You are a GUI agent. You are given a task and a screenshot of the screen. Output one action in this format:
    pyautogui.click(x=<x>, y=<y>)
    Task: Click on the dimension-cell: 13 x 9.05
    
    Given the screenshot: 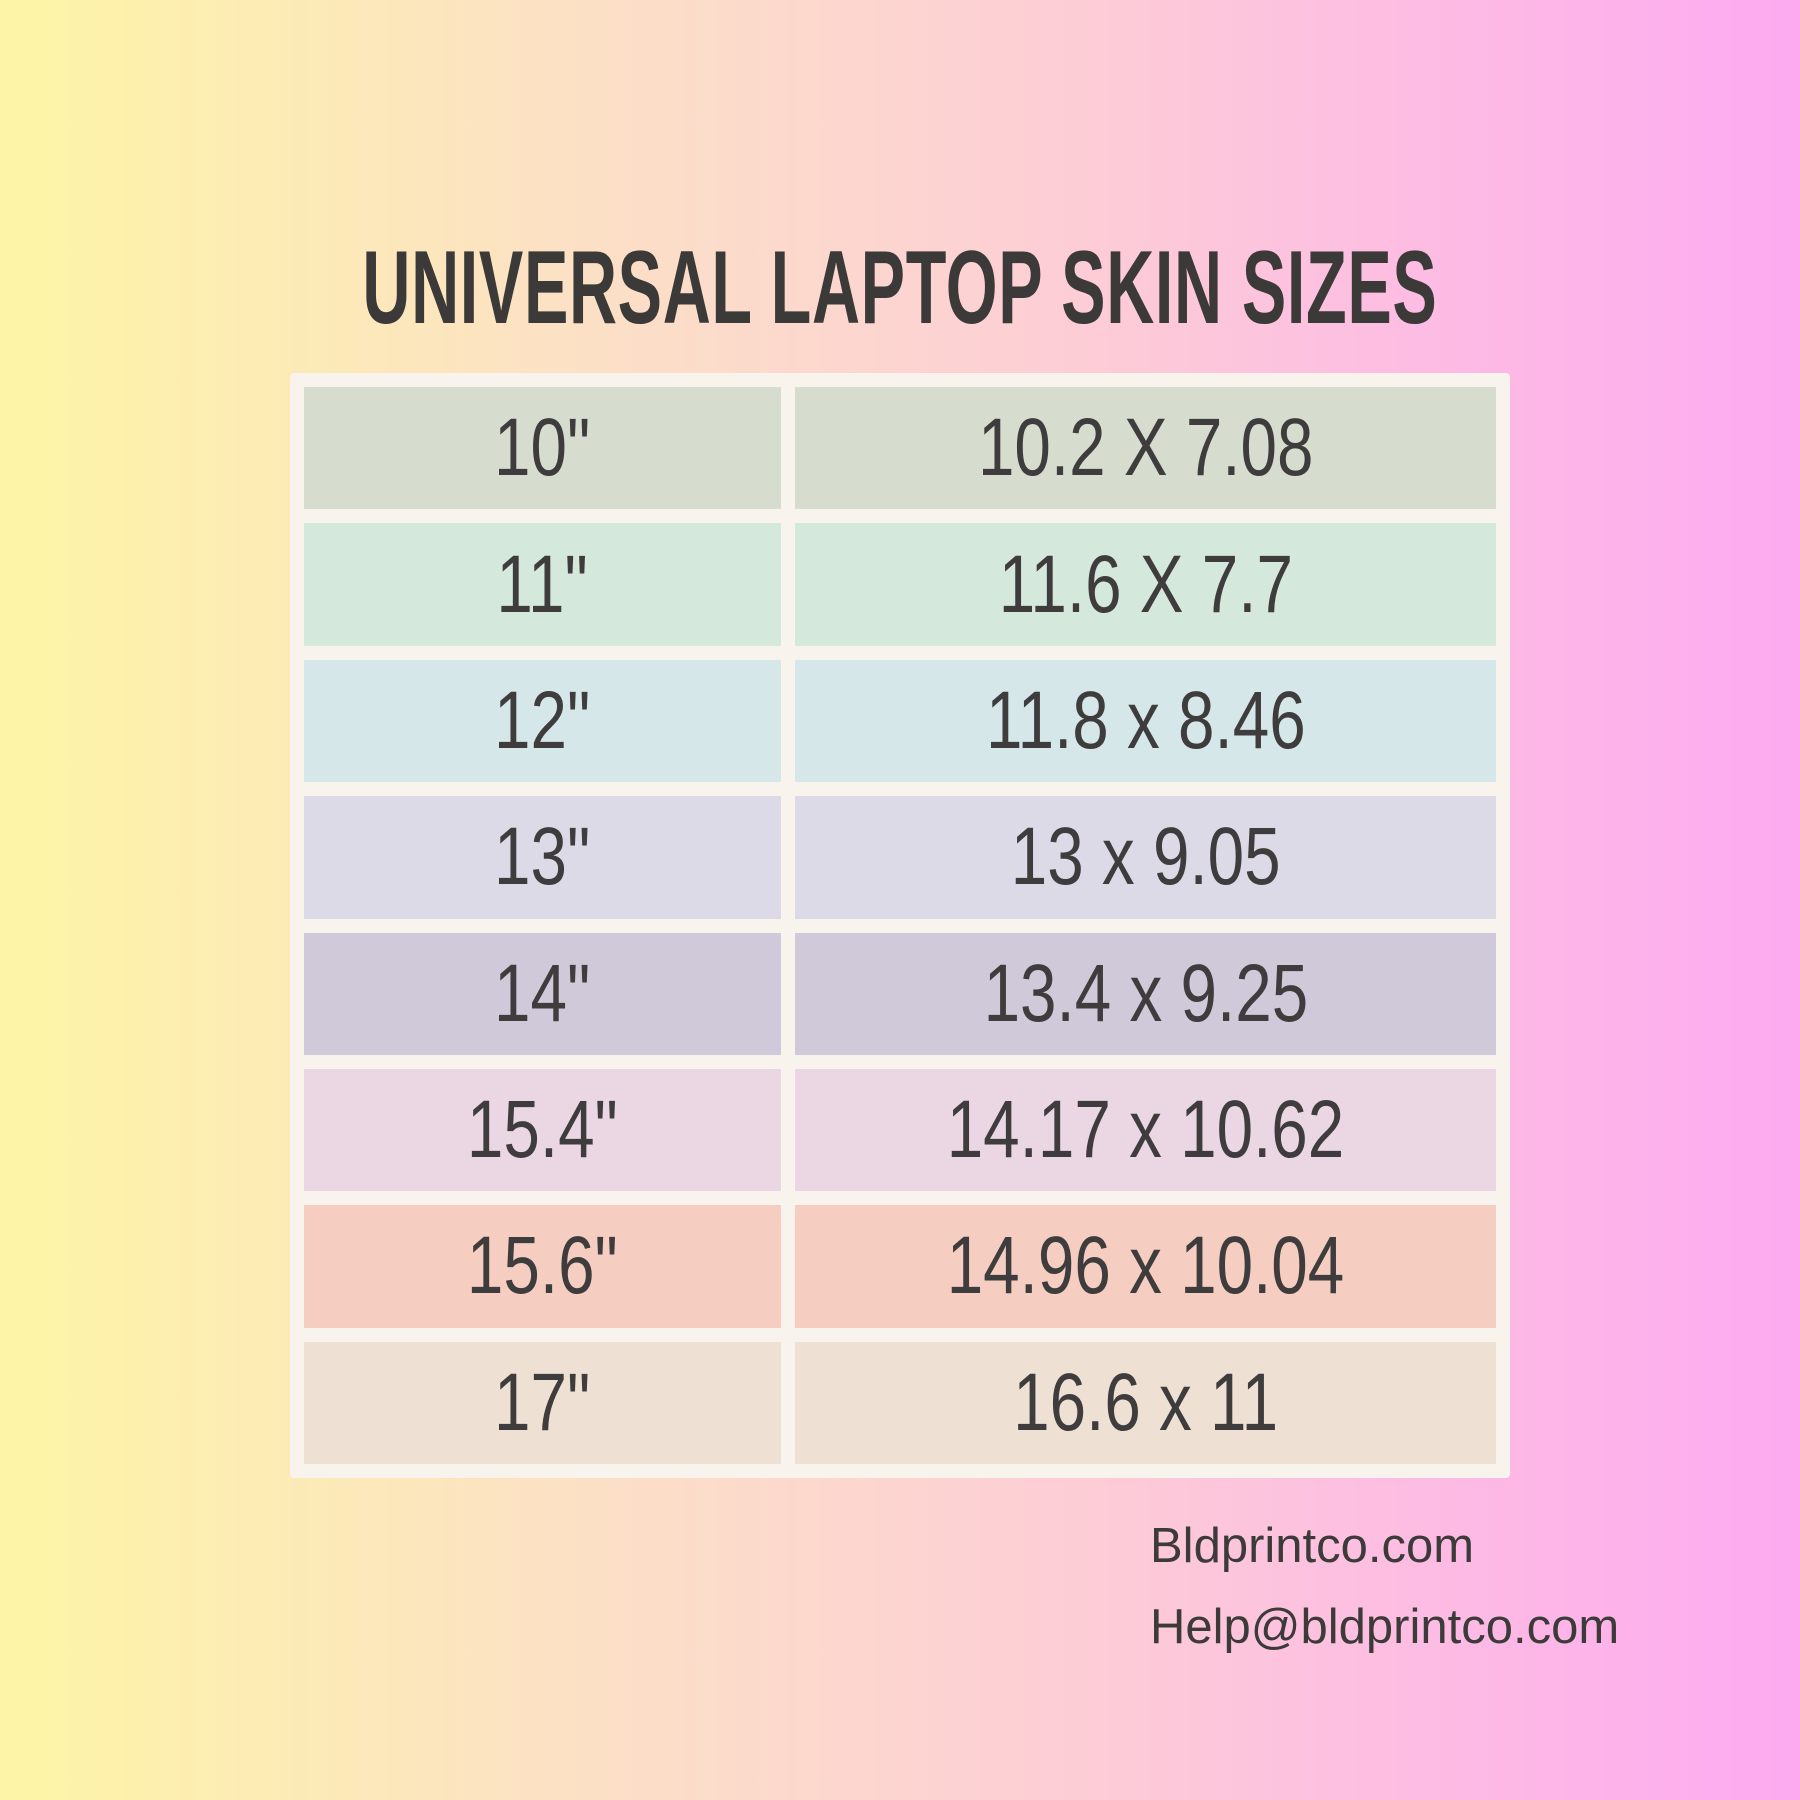 What is the action you would take?
    pyautogui.click(x=1145, y=857)
    